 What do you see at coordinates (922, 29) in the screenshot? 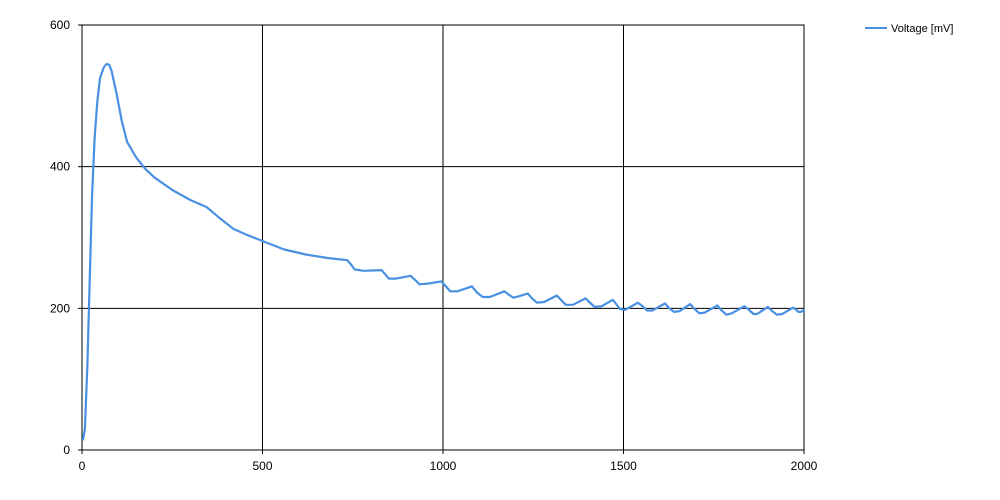
I see `legend-label-voltage: Voltage [mV]` at bounding box center [922, 29].